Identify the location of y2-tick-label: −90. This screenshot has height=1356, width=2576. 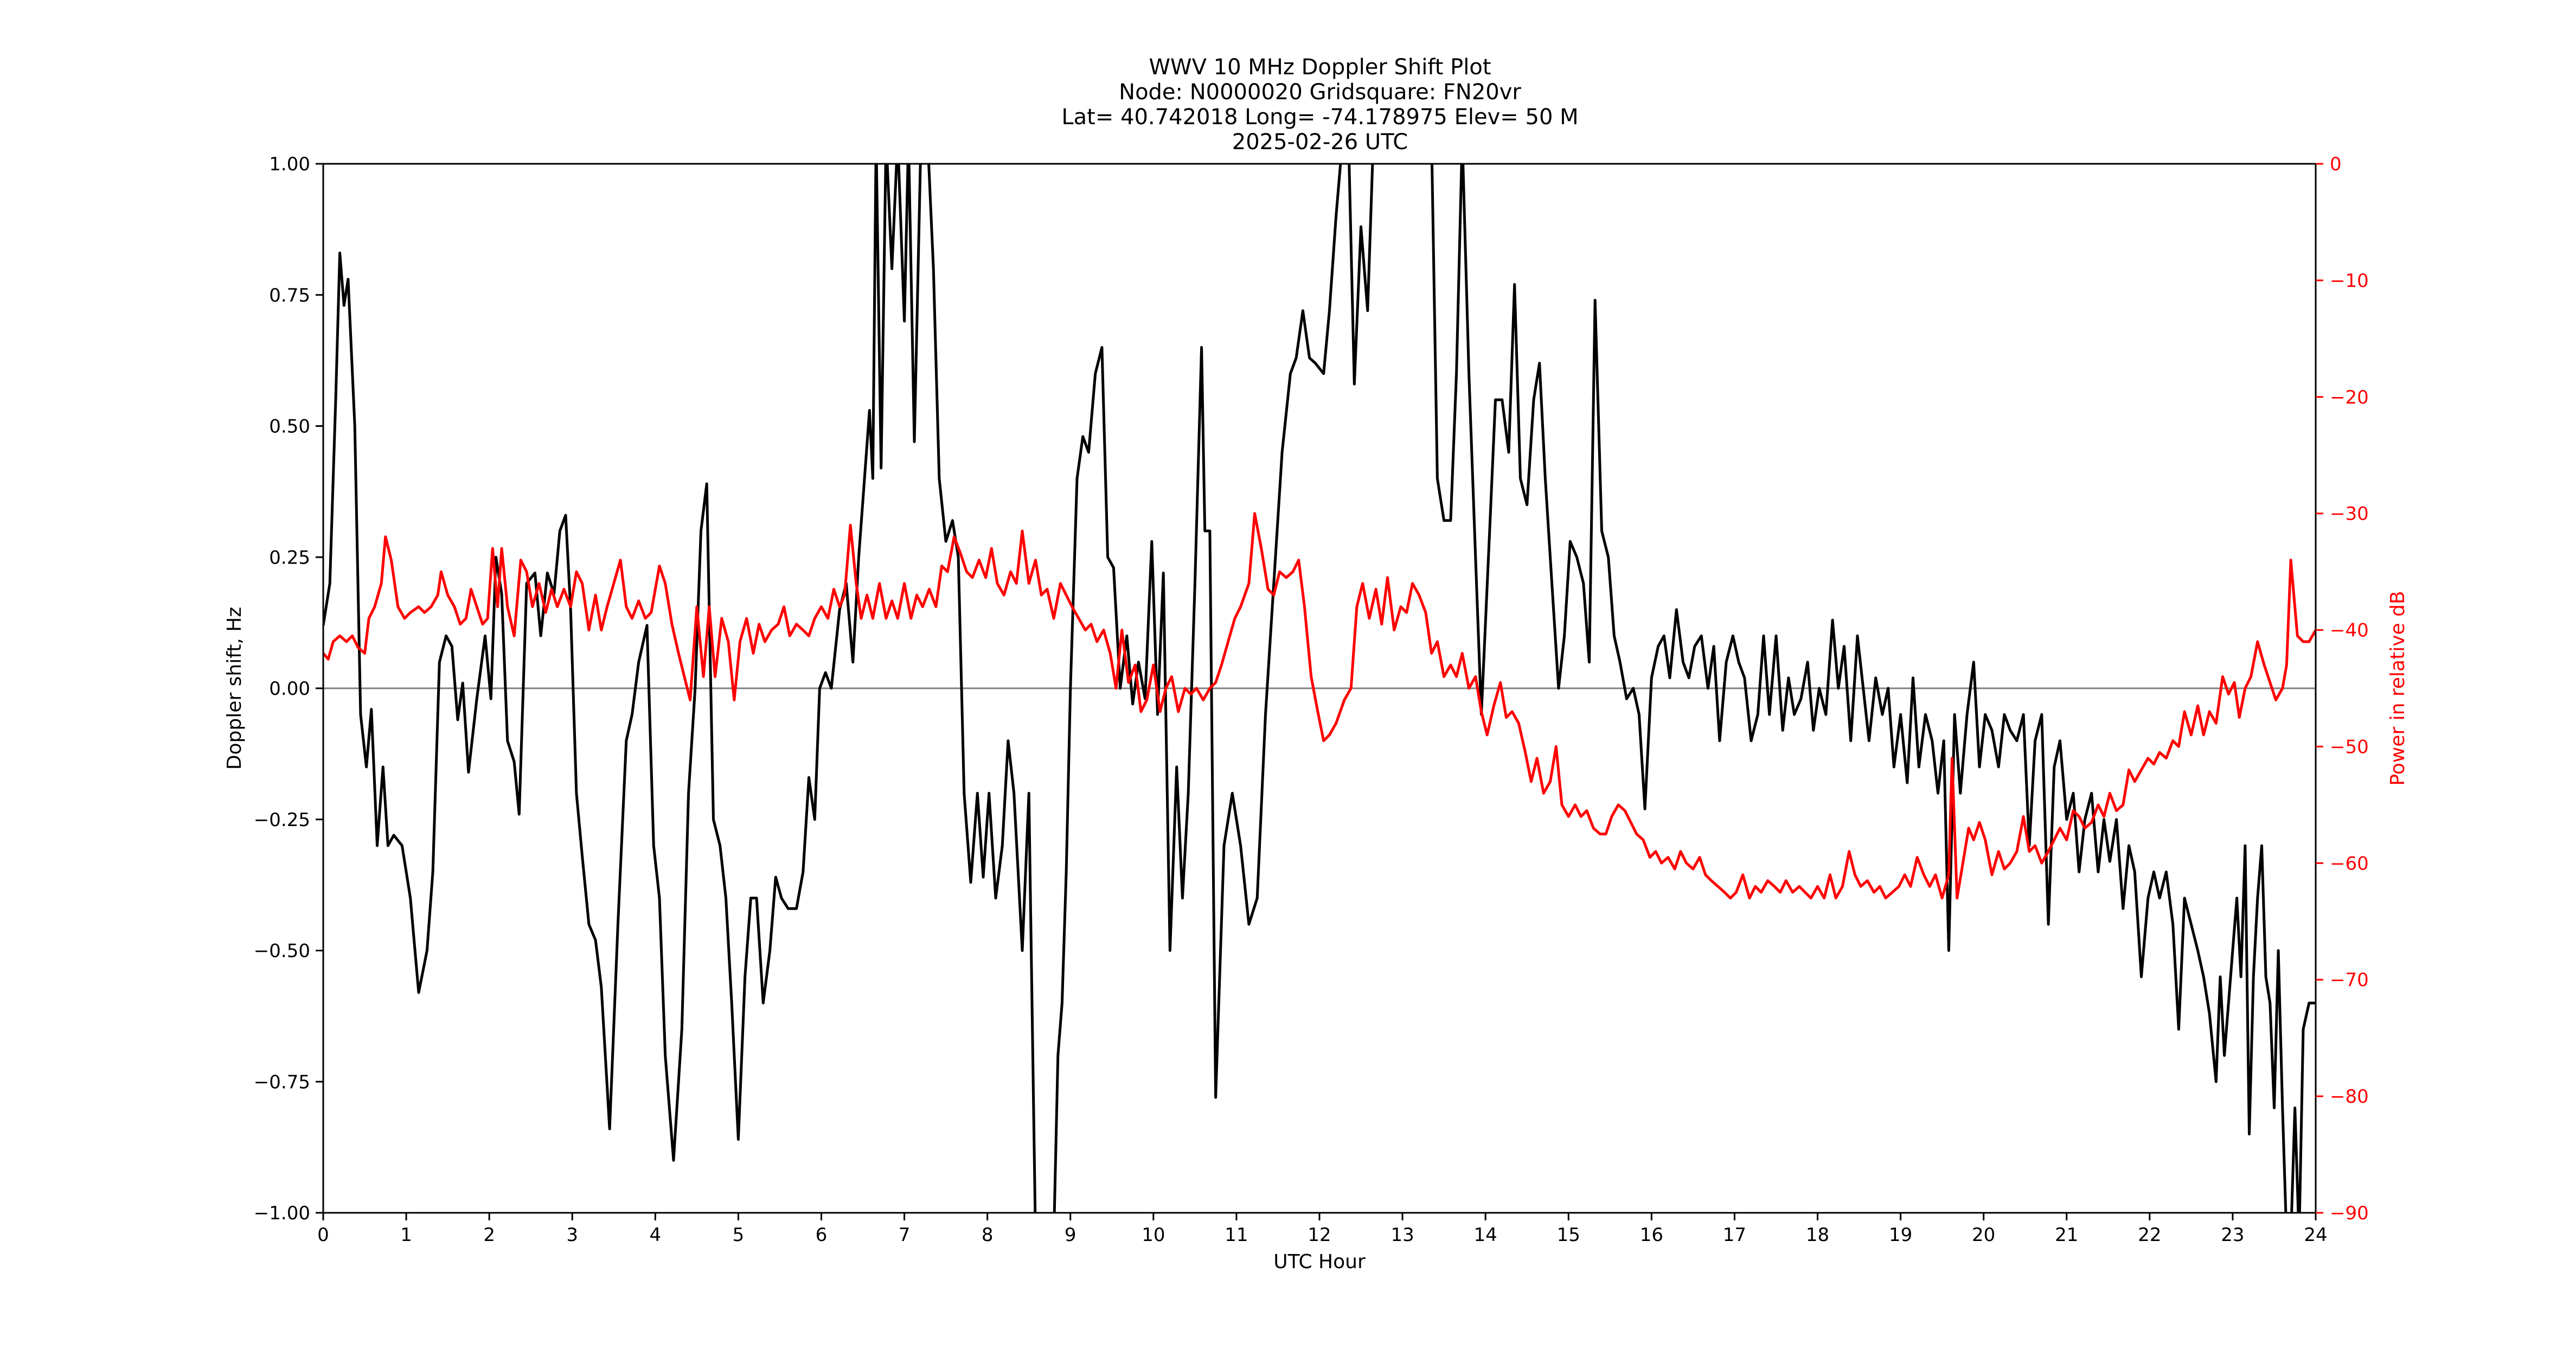
(2350, 1213).